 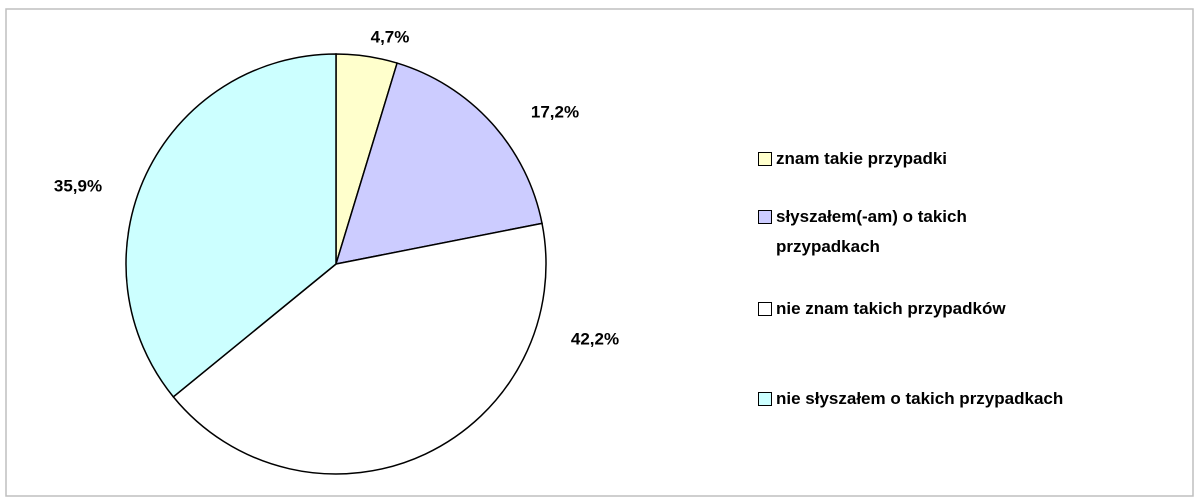 What do you see at coordinates (555, 111) in the screenshot?
I see `data-label: 17,2%` at bounding box center [555, 111].